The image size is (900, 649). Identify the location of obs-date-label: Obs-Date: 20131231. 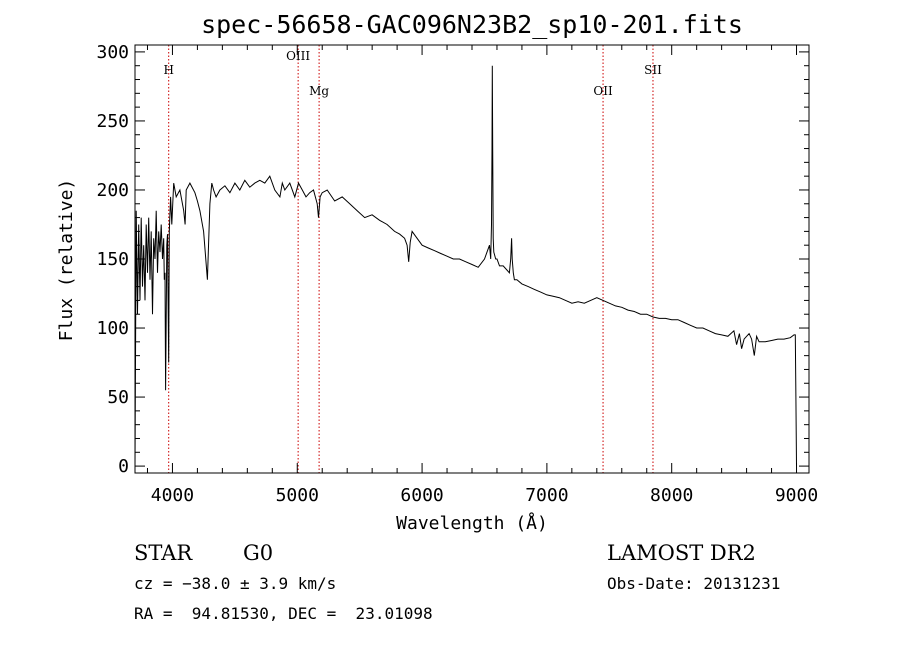
(693, 583).